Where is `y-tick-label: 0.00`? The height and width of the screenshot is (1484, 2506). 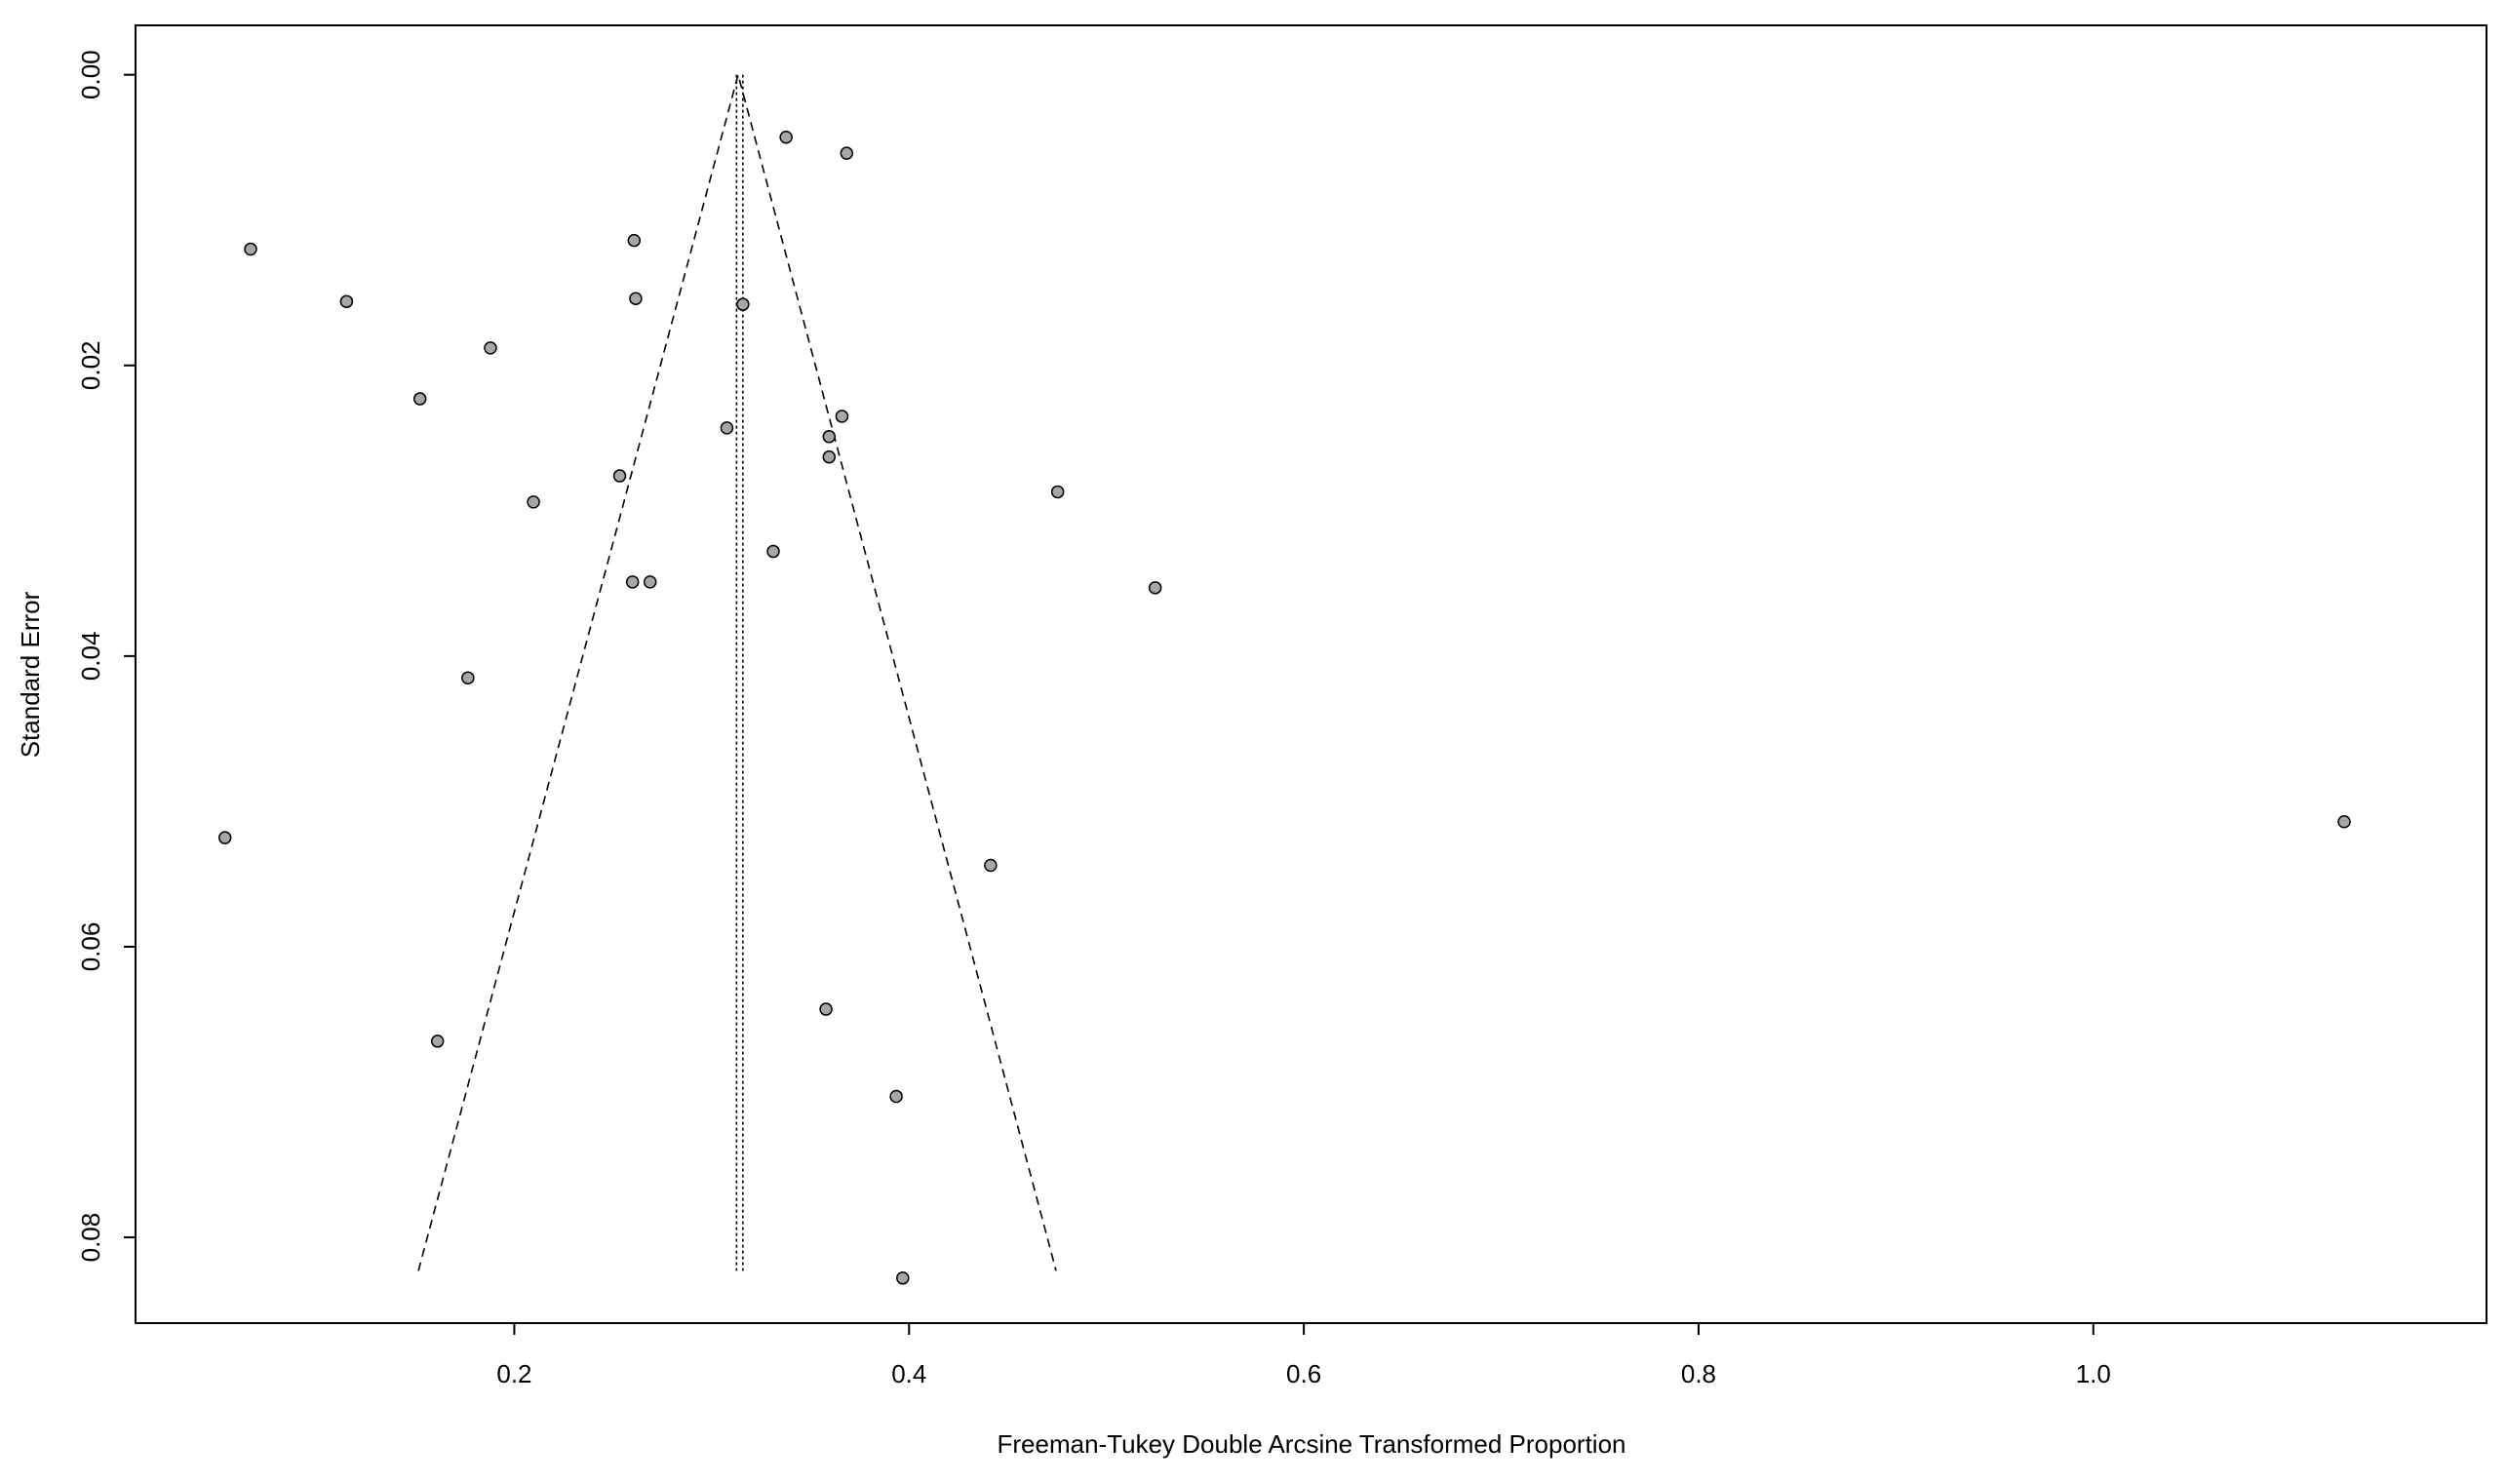 y-tick-label: 0.00 is located at coordinates (90, 74).